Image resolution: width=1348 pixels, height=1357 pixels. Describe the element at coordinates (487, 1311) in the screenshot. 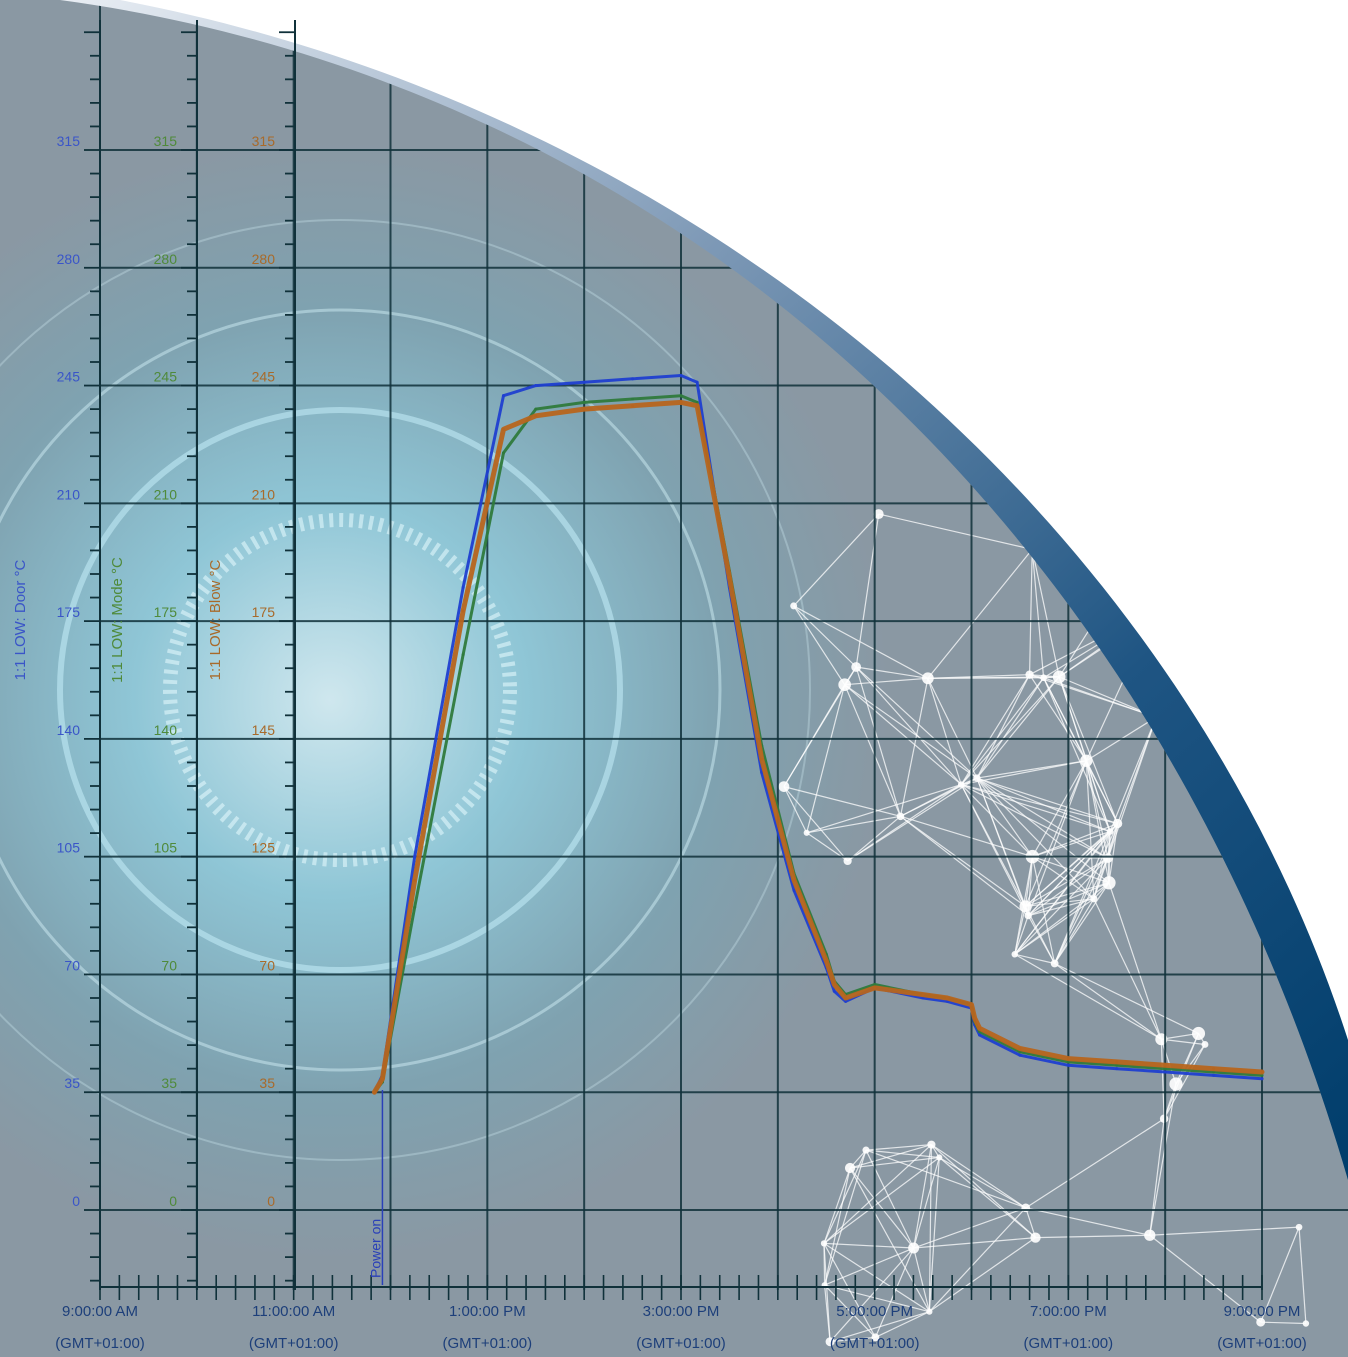

I see `x-tick-label: 1:00:00 PM` at that location.